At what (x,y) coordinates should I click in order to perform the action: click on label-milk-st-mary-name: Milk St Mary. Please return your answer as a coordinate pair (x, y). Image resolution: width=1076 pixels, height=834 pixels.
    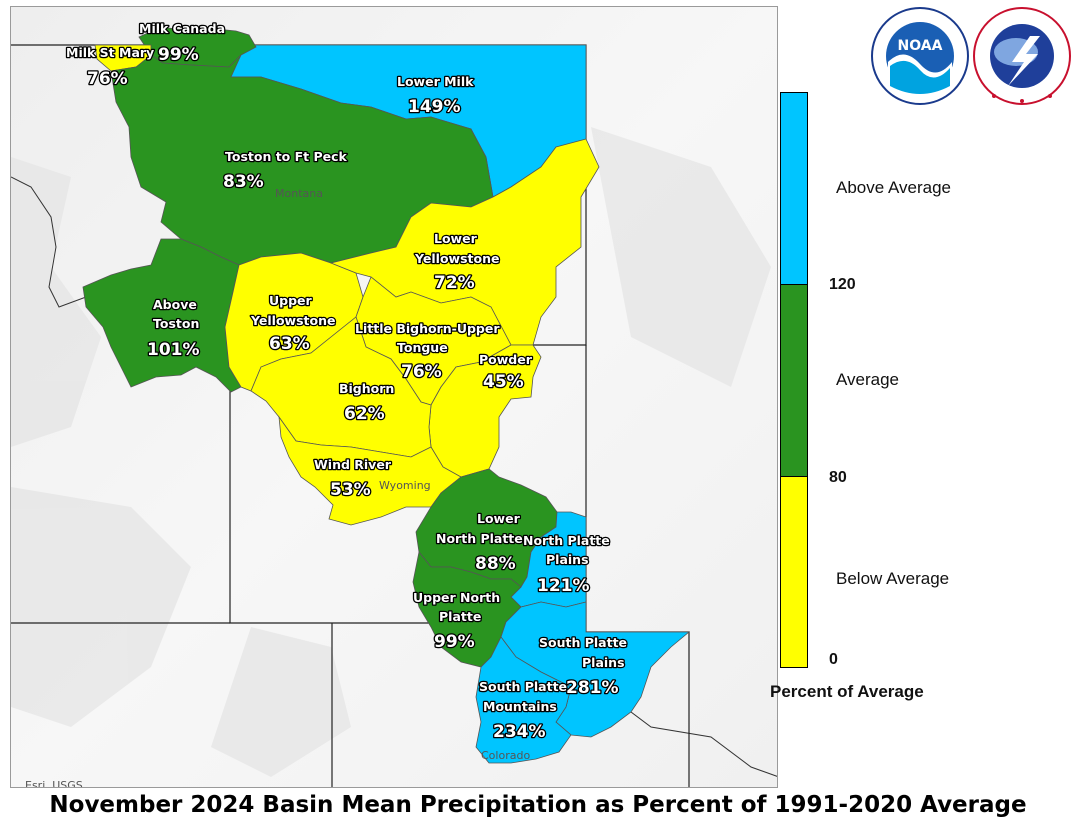
    Looking at the image, I should click on (110, 52).